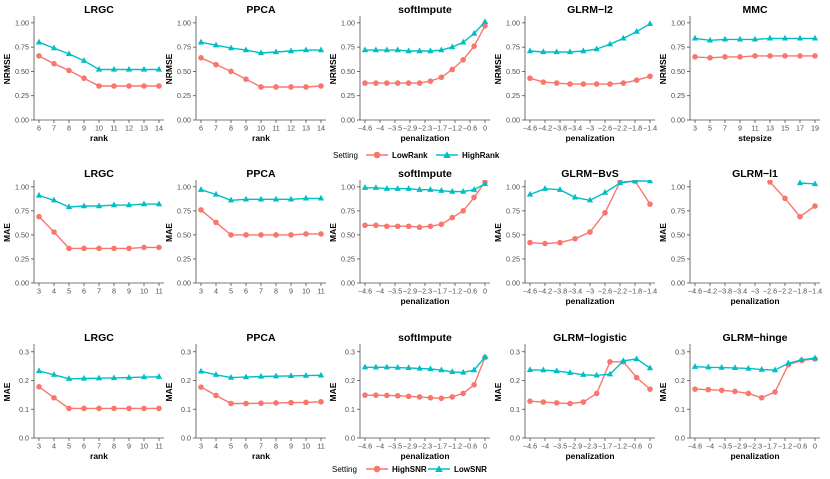  What do you see at coordinates (216, 291) in the screenshot?
I see `x-tick-label: 4` at bounding box center [216, 291].